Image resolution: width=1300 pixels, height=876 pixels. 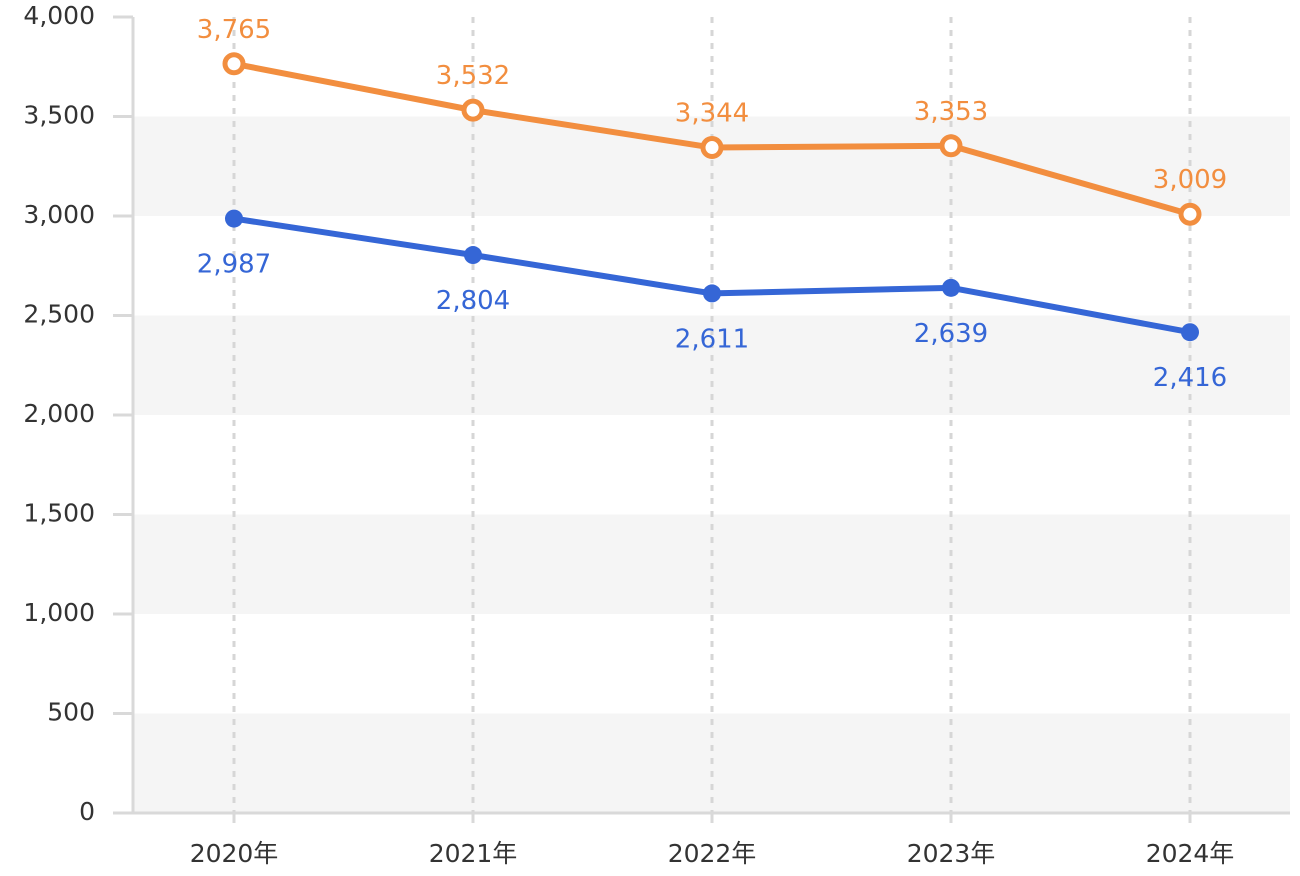 I want to click on y-tick-label: 4,000, so click(x=59, y=15).